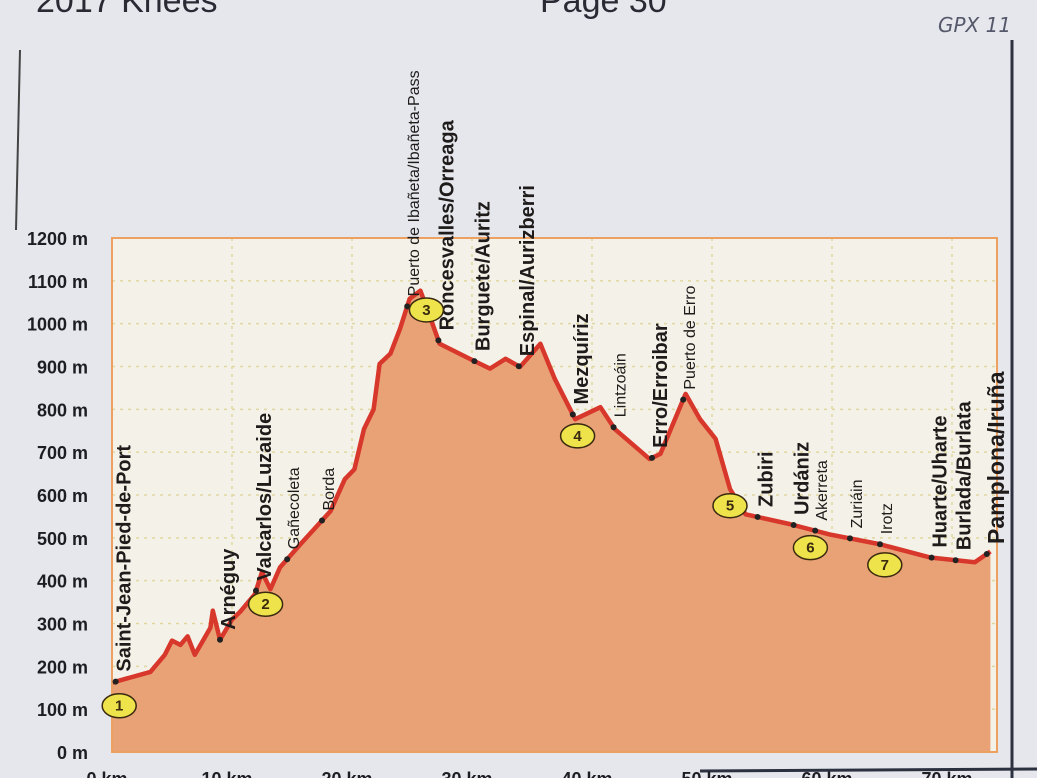 This screenshot has height=778, width=1037. I want to click on stage-marker: 3, so click(426, 310).